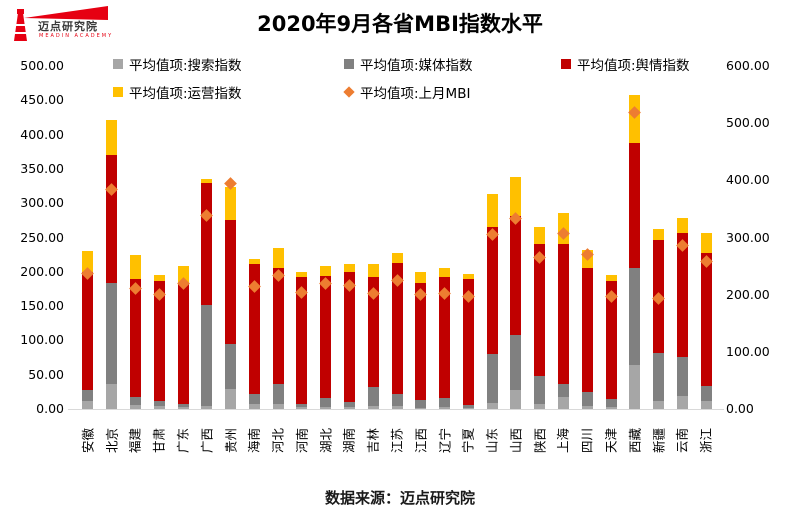  What do you see at coordinates (76, 36) in the screenshot?
I see `logo-subtitle: MEADIN ACADEMY` at bounding box center [76, 36].